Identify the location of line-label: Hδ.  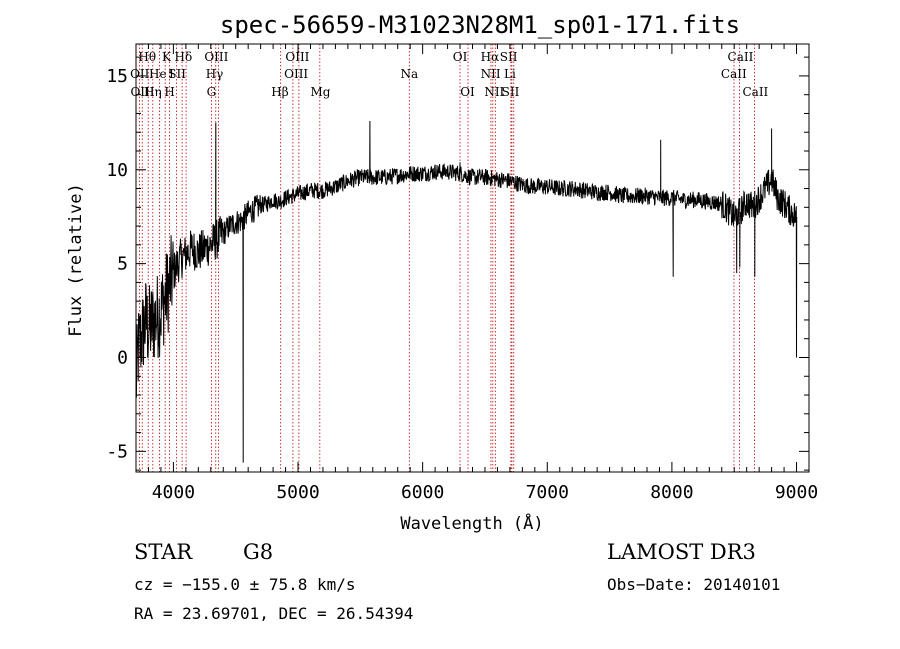
(184, 57).